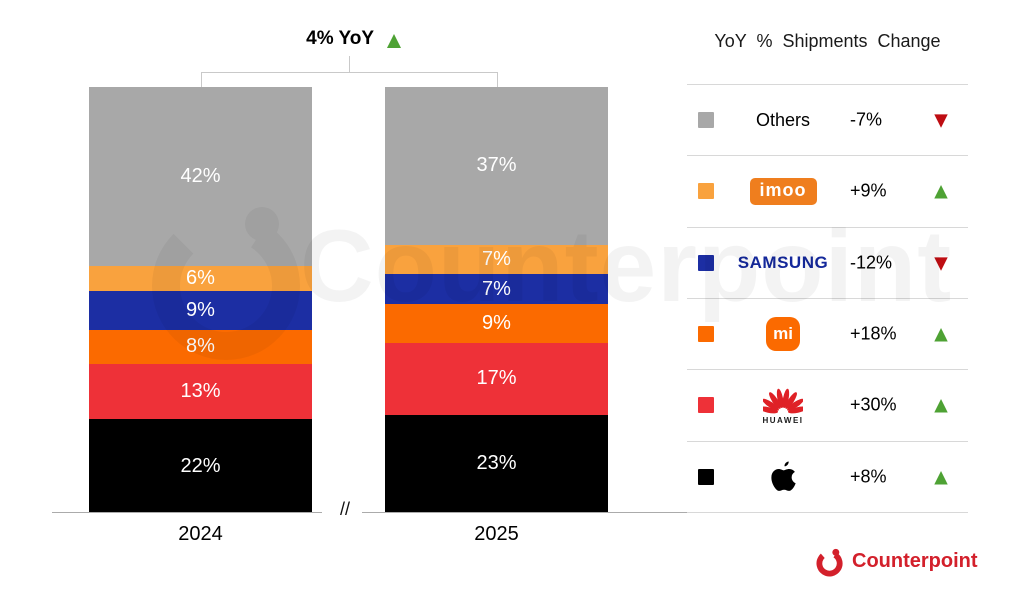 The height and width of the screenshot is (604, 1024). Describe the element at coordinates (783, 191) in the screenshot. I see `imoo-logo: imoo` at that location.